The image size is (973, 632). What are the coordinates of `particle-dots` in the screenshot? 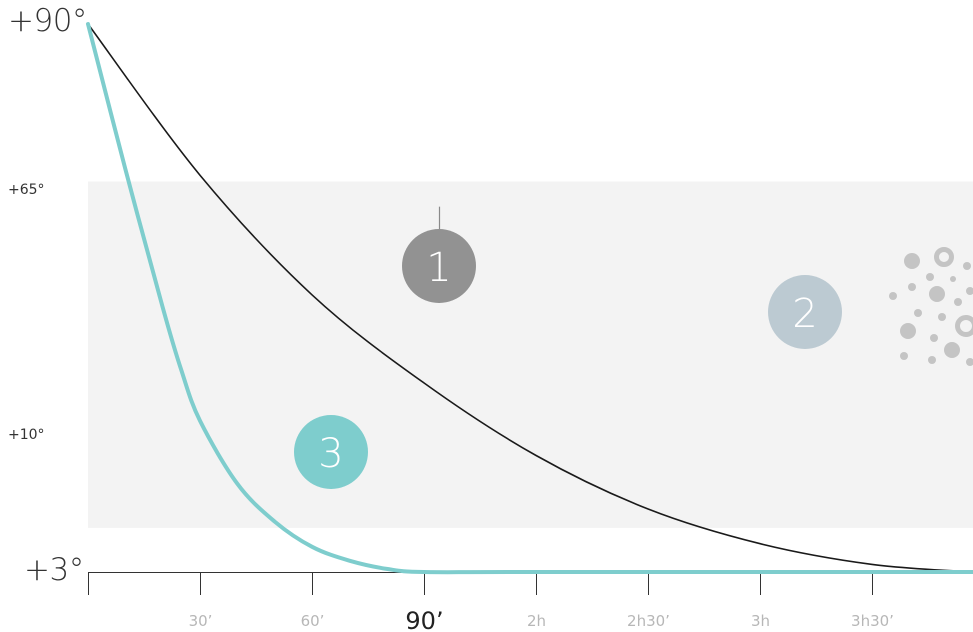 It's located at (931, 306).